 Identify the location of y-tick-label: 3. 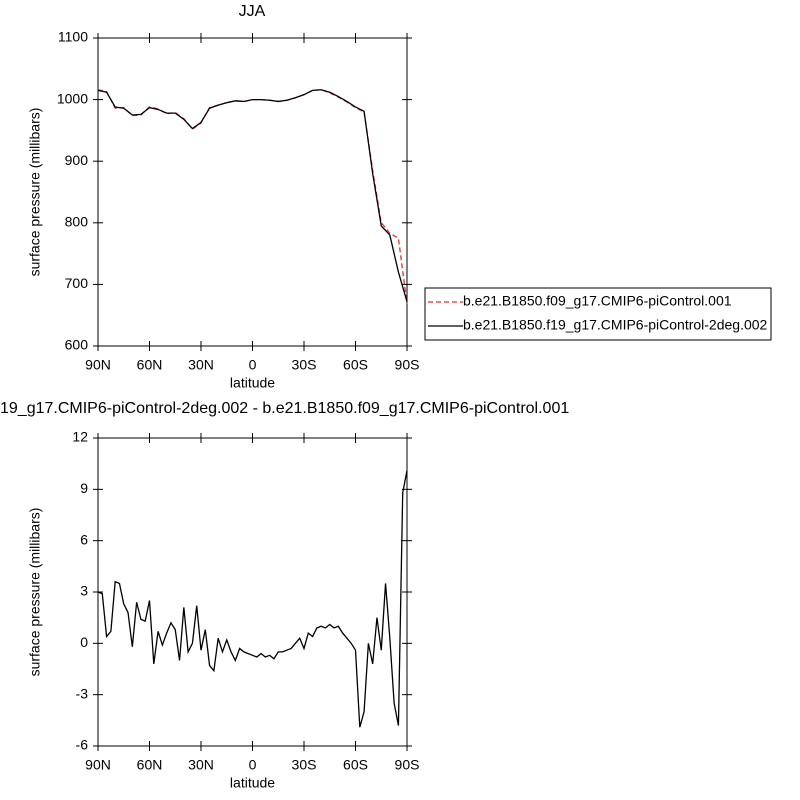
(84, 591).